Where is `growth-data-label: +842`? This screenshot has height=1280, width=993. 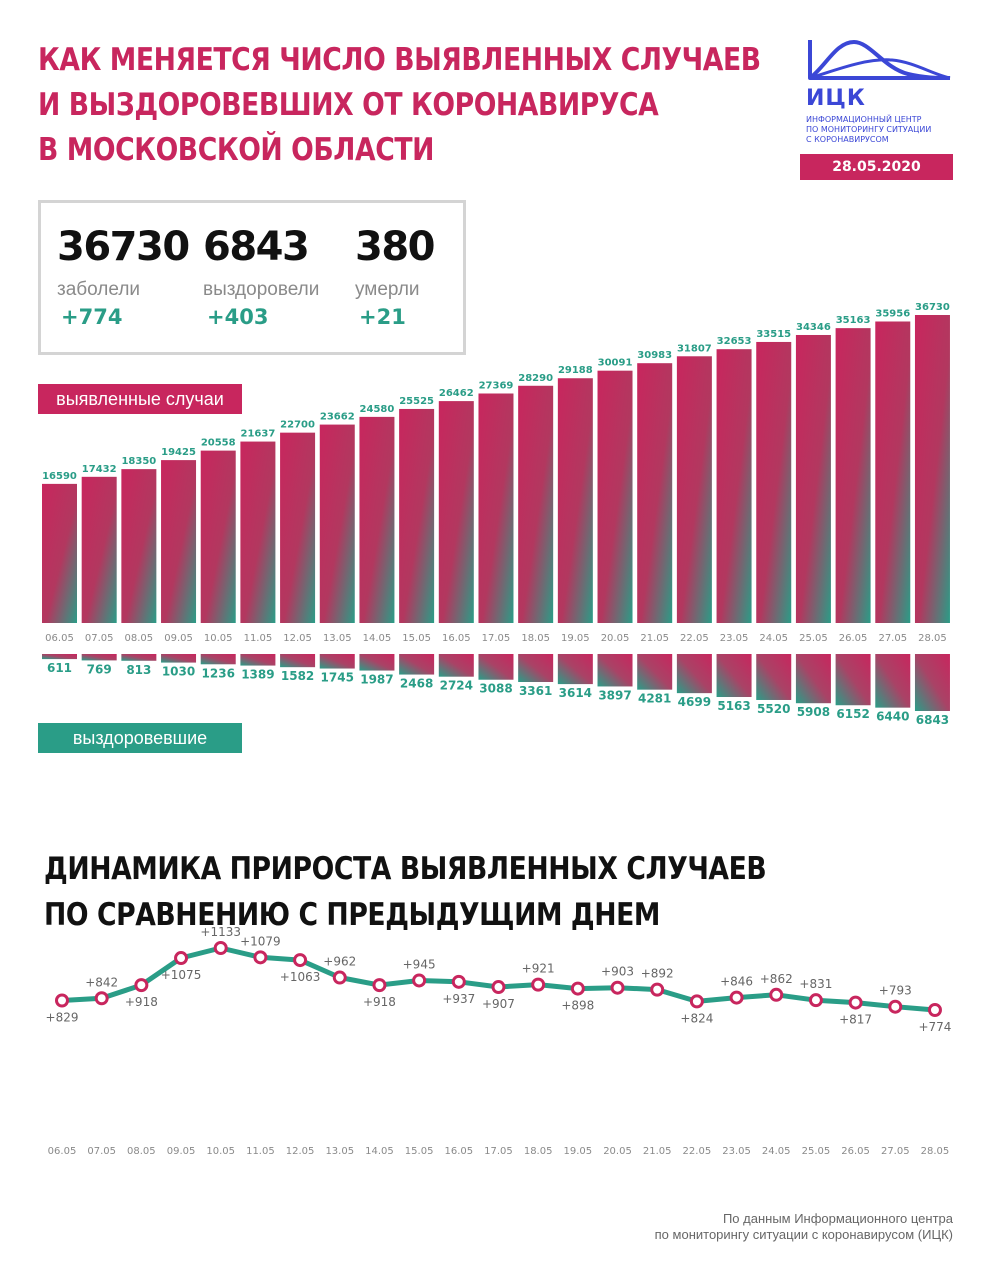 growth-data-label: +842 is located at coordinates (101, 982).